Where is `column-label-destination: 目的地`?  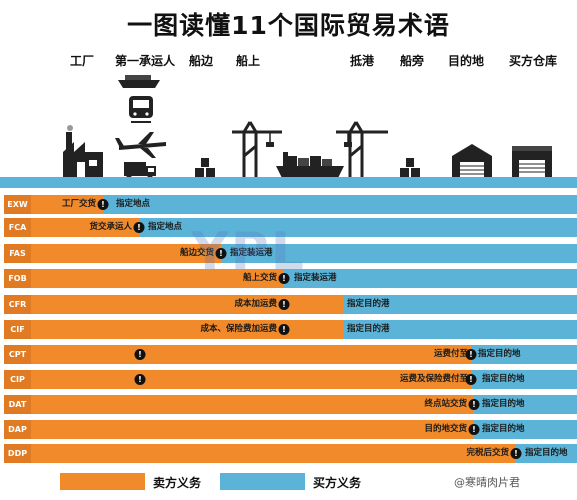
column-label-destination: 目的地 is located at coordinates (466, 61).